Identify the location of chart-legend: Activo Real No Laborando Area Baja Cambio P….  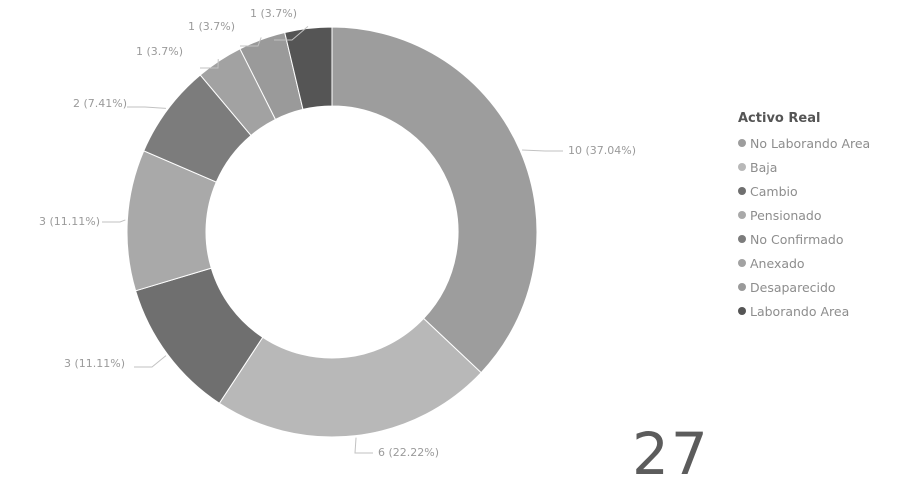
(804, 217).